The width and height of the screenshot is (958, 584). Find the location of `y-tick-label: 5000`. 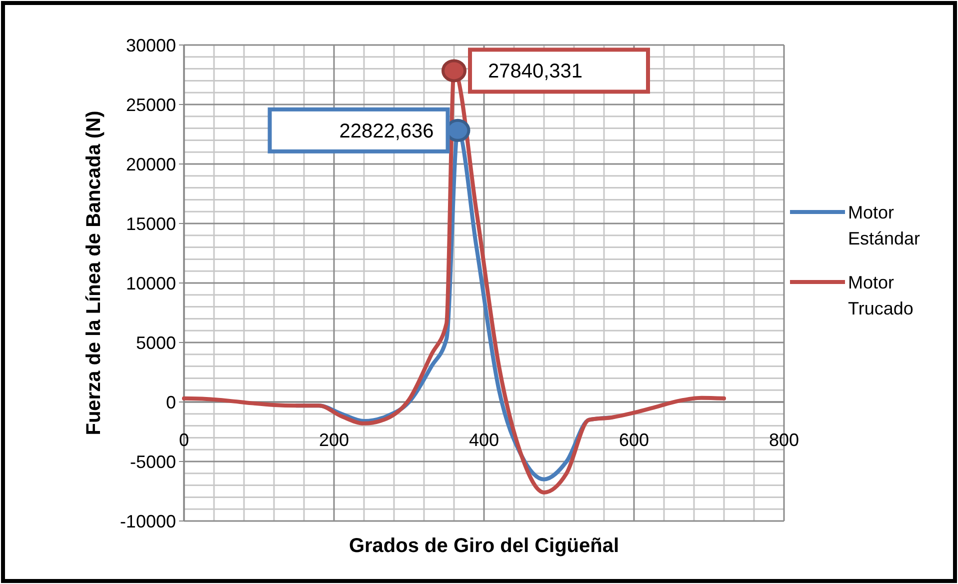

y-tick-label: 5000 is located at coordinates (156, 342).